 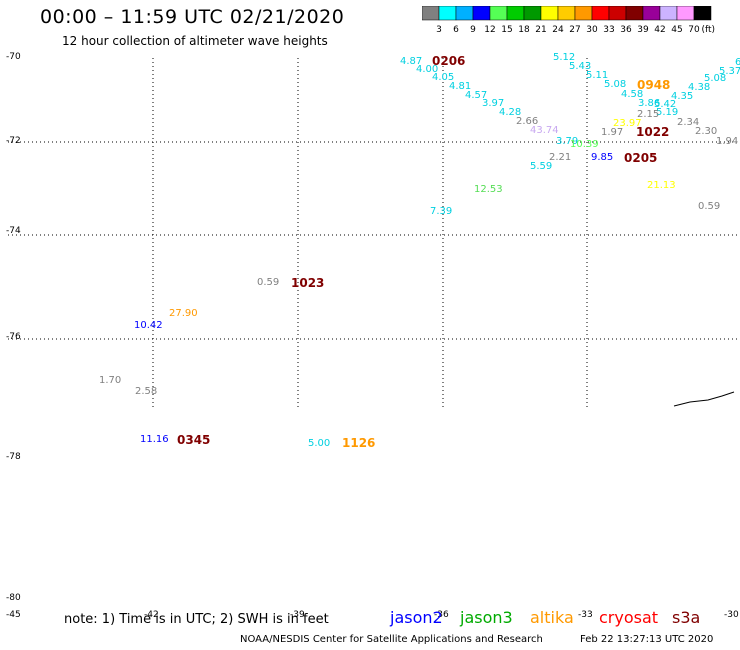 I want to click on wave-height-obs: 21.13, so click(x=661, y=185).